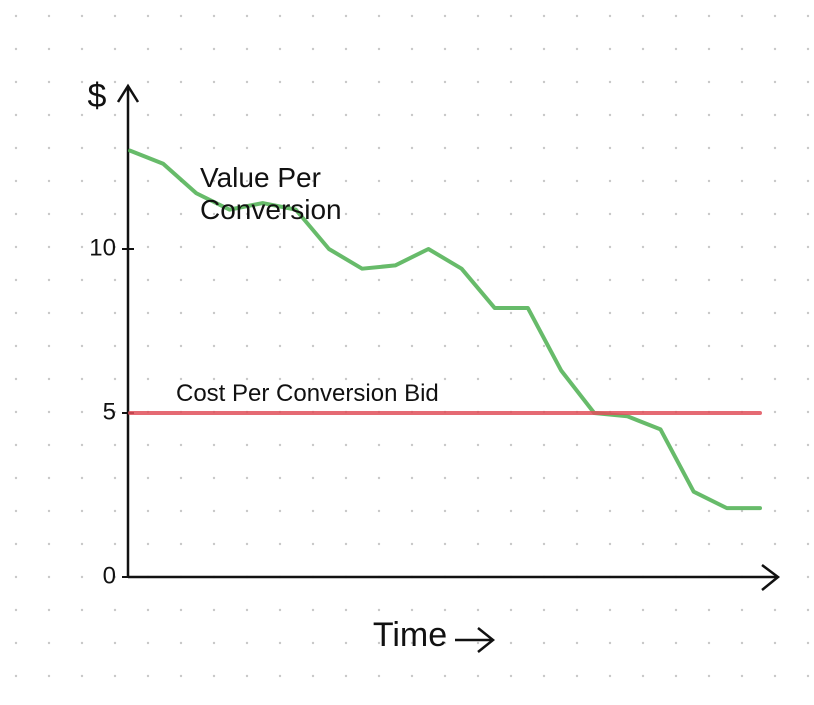  I want to click on x-axis-label-arrow, so click(475, 640).